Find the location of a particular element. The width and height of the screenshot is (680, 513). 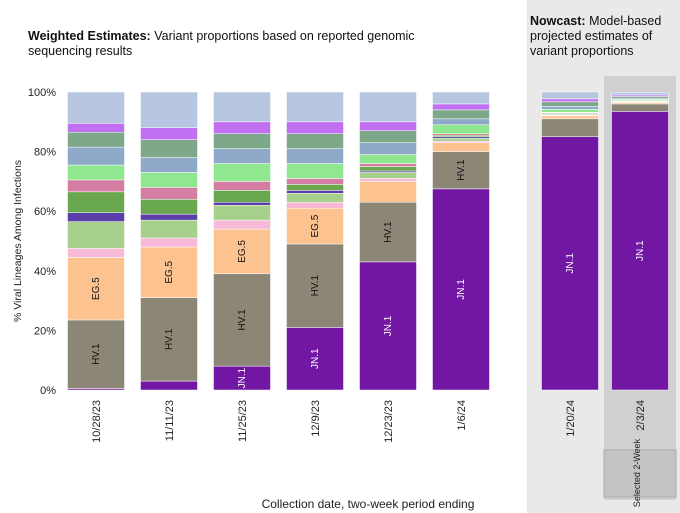

x-tick-label: 2/3/24 is located at coordinates (641, 415).